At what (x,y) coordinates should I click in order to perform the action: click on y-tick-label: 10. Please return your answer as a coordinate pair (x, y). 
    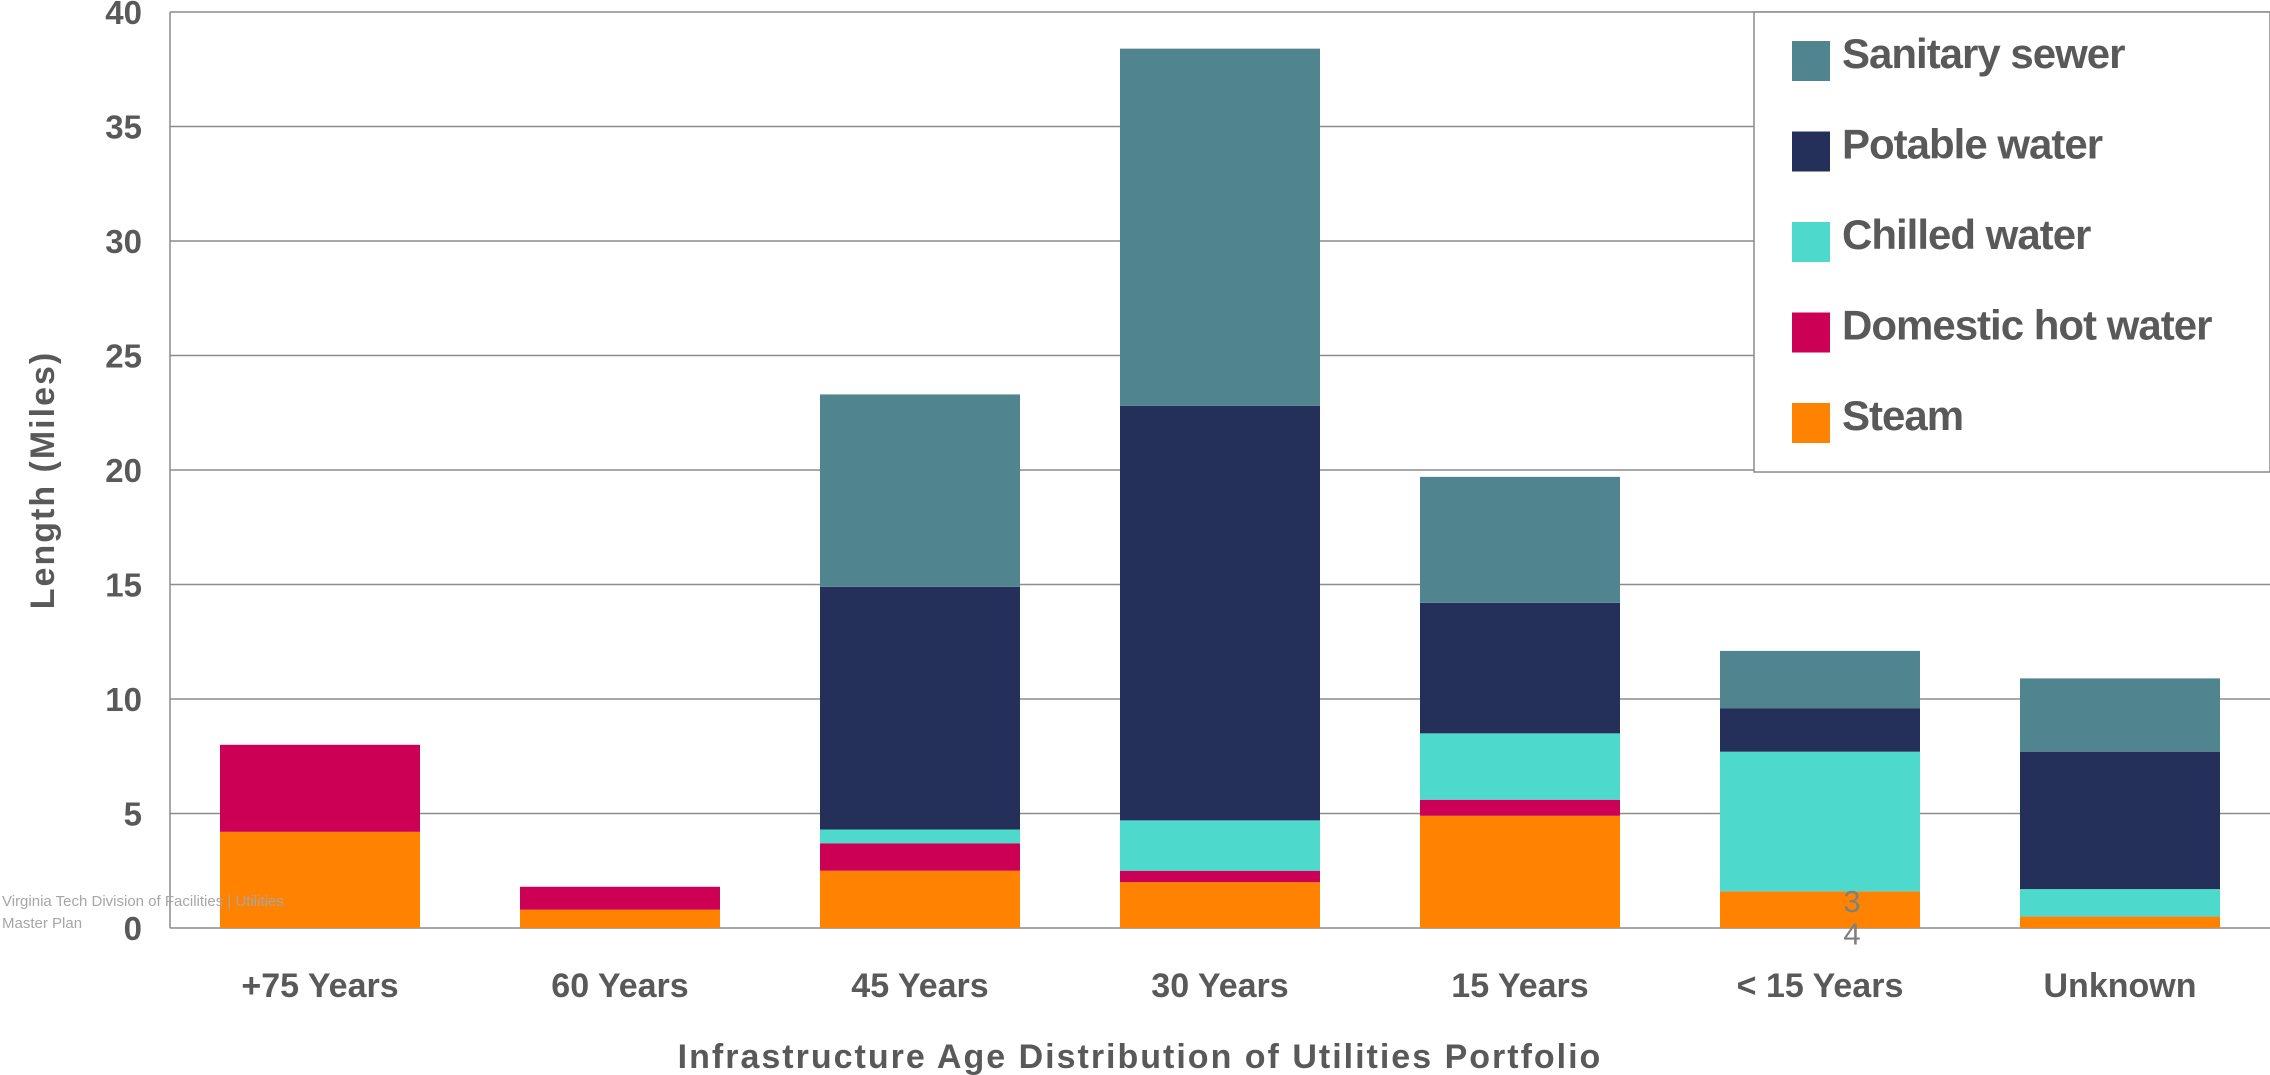
    Looking at the image, I should click on (123, 699).